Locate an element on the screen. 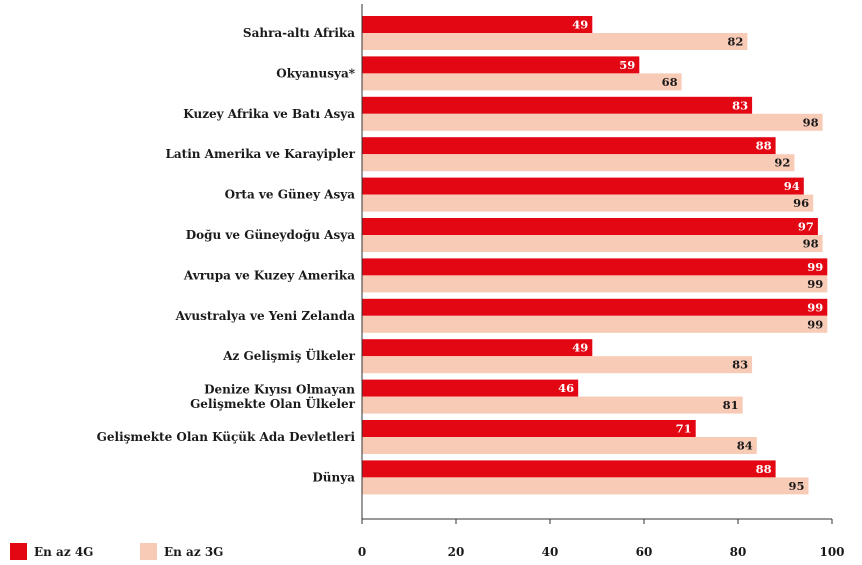 Image resolution: width=862 pixels, height=565 pixels. category-label-10: Gelişmekte Olan Küçük Ada Devletleri is located at coordinates (226, 437).